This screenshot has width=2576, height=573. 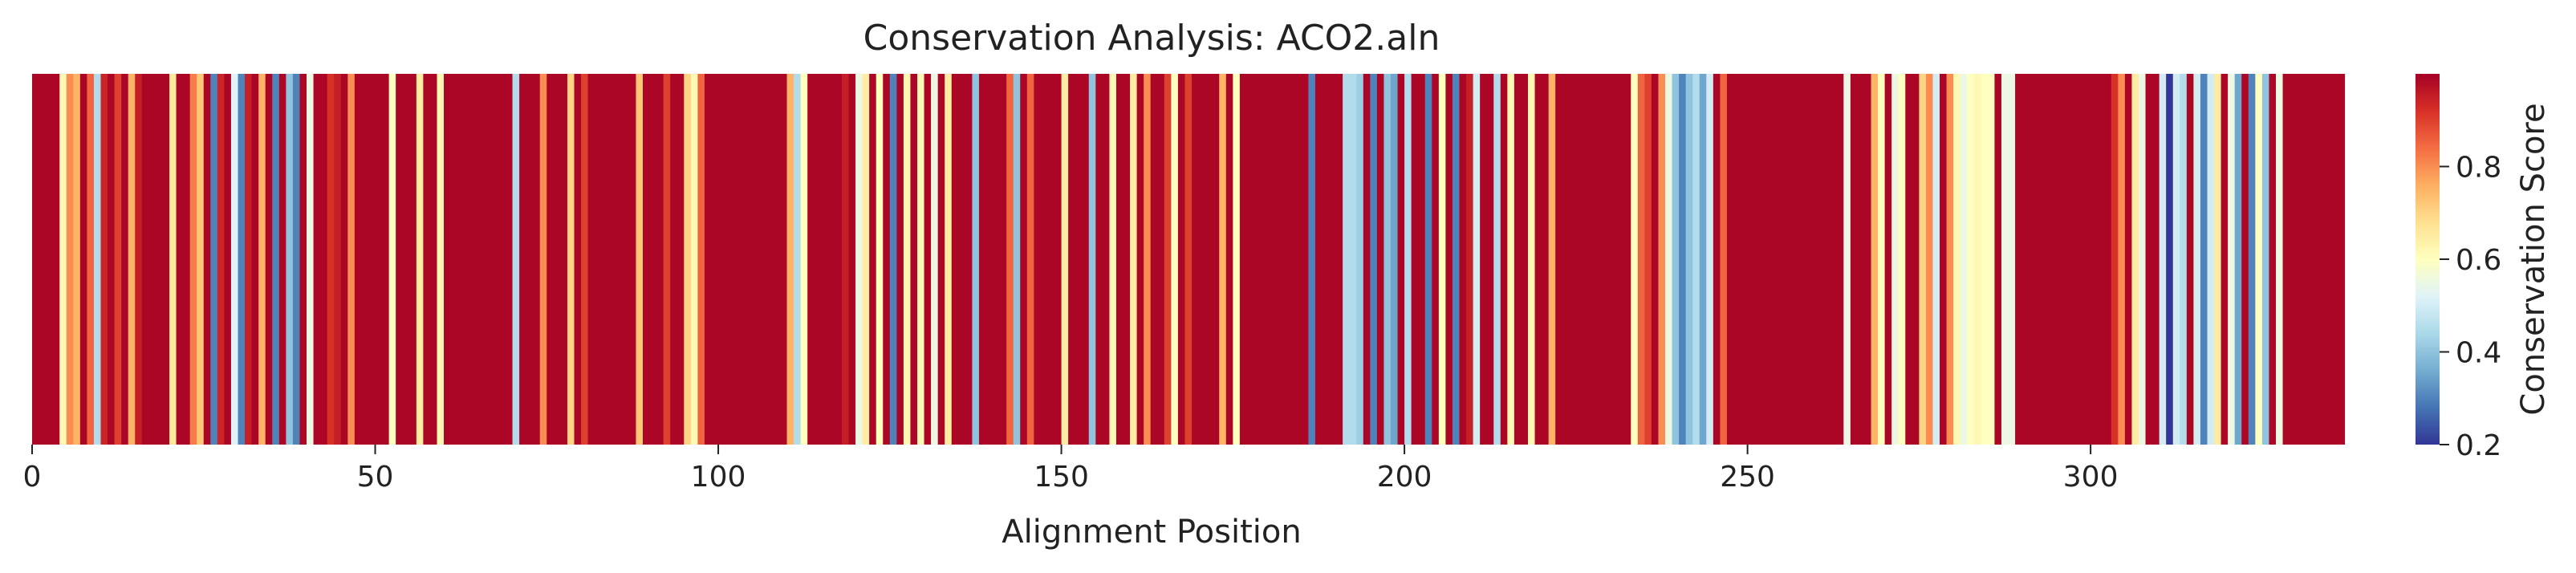 I want to click on x-axis-label: Alignment Position, so click(x=1152, y=533).